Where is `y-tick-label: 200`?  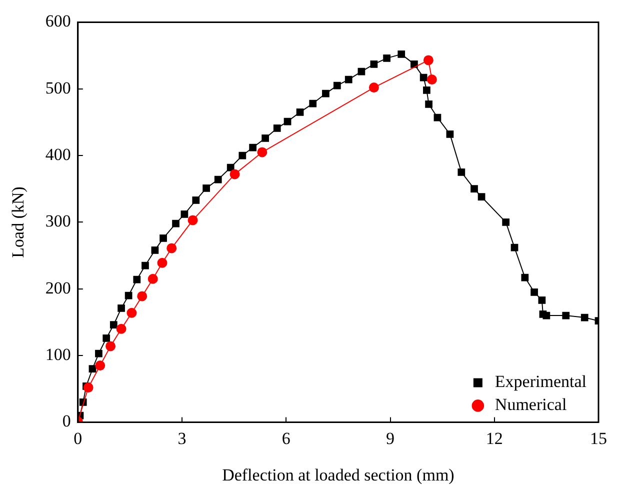
y-tick-label: 200 is located at coordinates (58, 288).